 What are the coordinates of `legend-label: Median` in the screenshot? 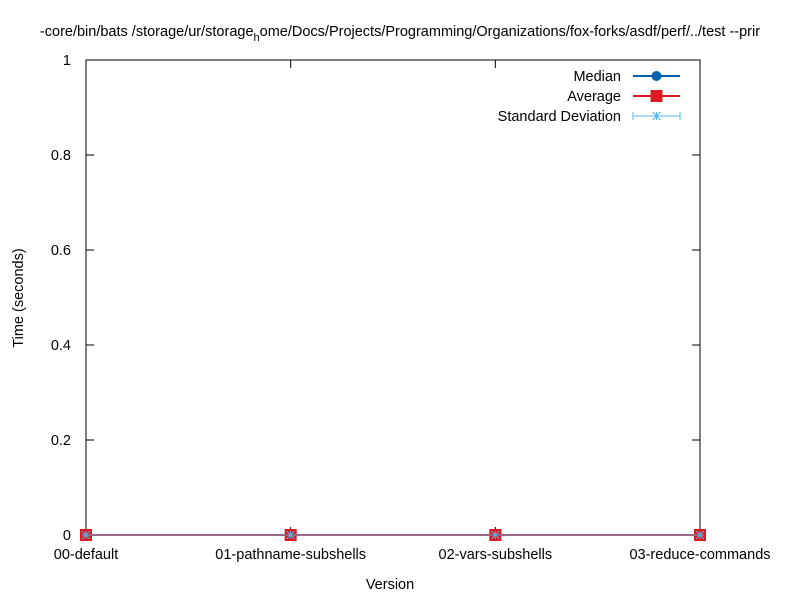 It's located at (597, 77).